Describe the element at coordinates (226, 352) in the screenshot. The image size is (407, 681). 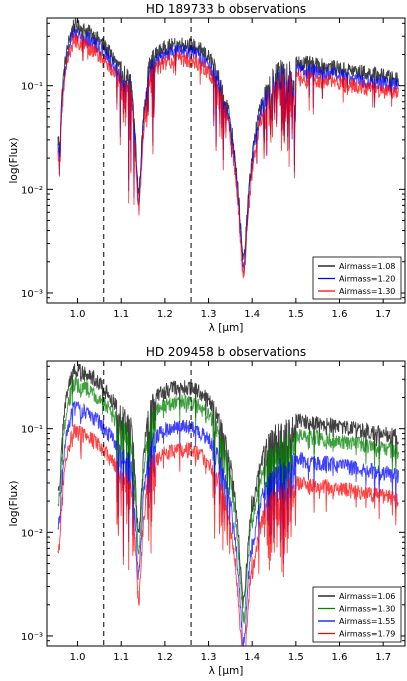
I see `chart-title: HD 209458 b observations` at that location.